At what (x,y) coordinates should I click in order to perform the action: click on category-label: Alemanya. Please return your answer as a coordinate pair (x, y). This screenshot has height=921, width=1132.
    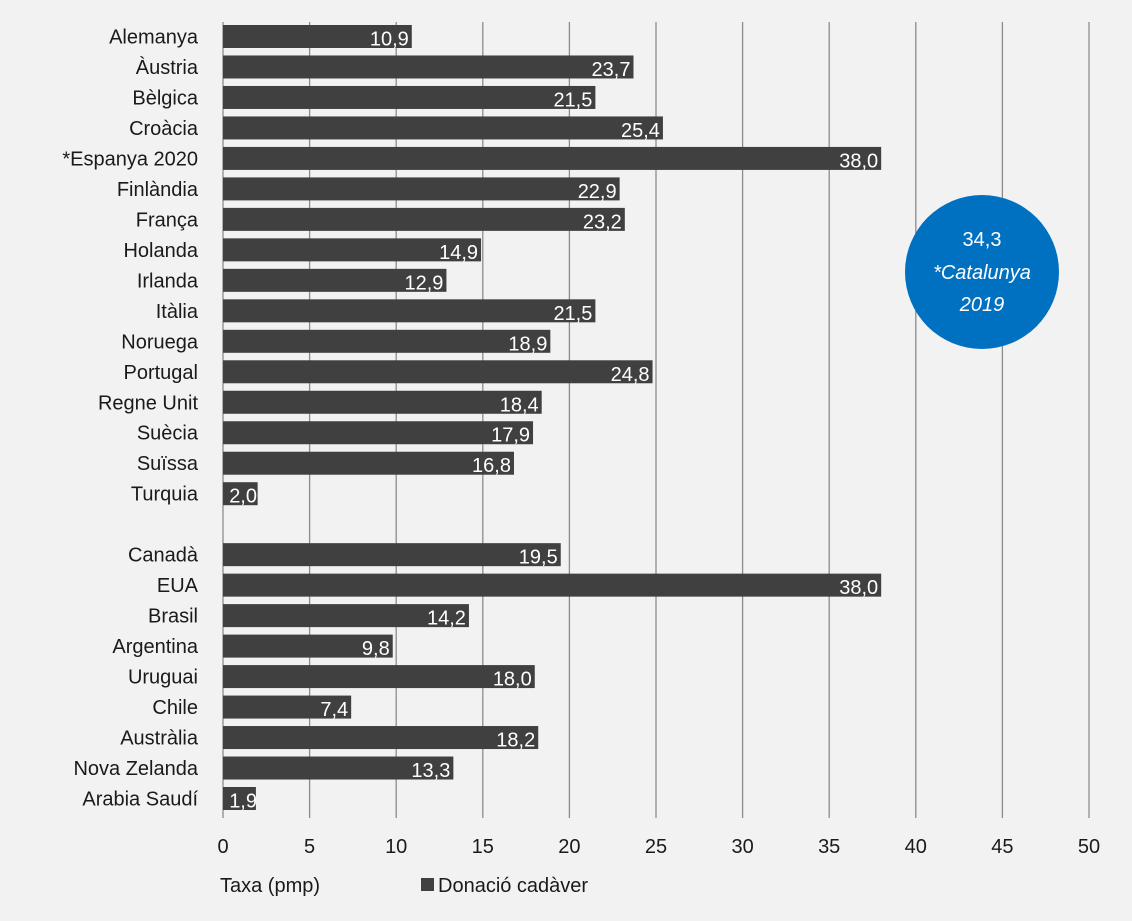
    Looking at the image, I should click on (154, 38).